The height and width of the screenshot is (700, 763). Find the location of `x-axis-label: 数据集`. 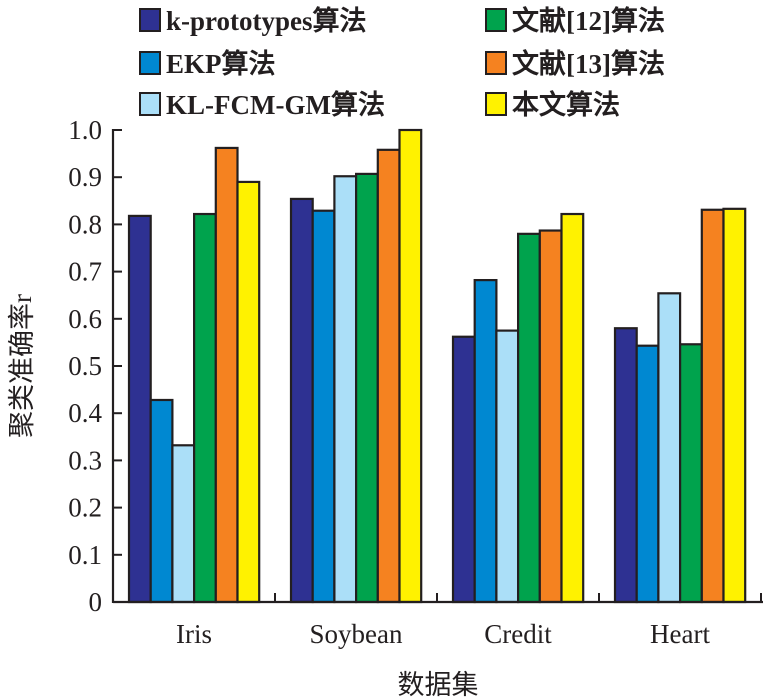

x-axis-label: 数据集 is located at coordinates (438, 685).